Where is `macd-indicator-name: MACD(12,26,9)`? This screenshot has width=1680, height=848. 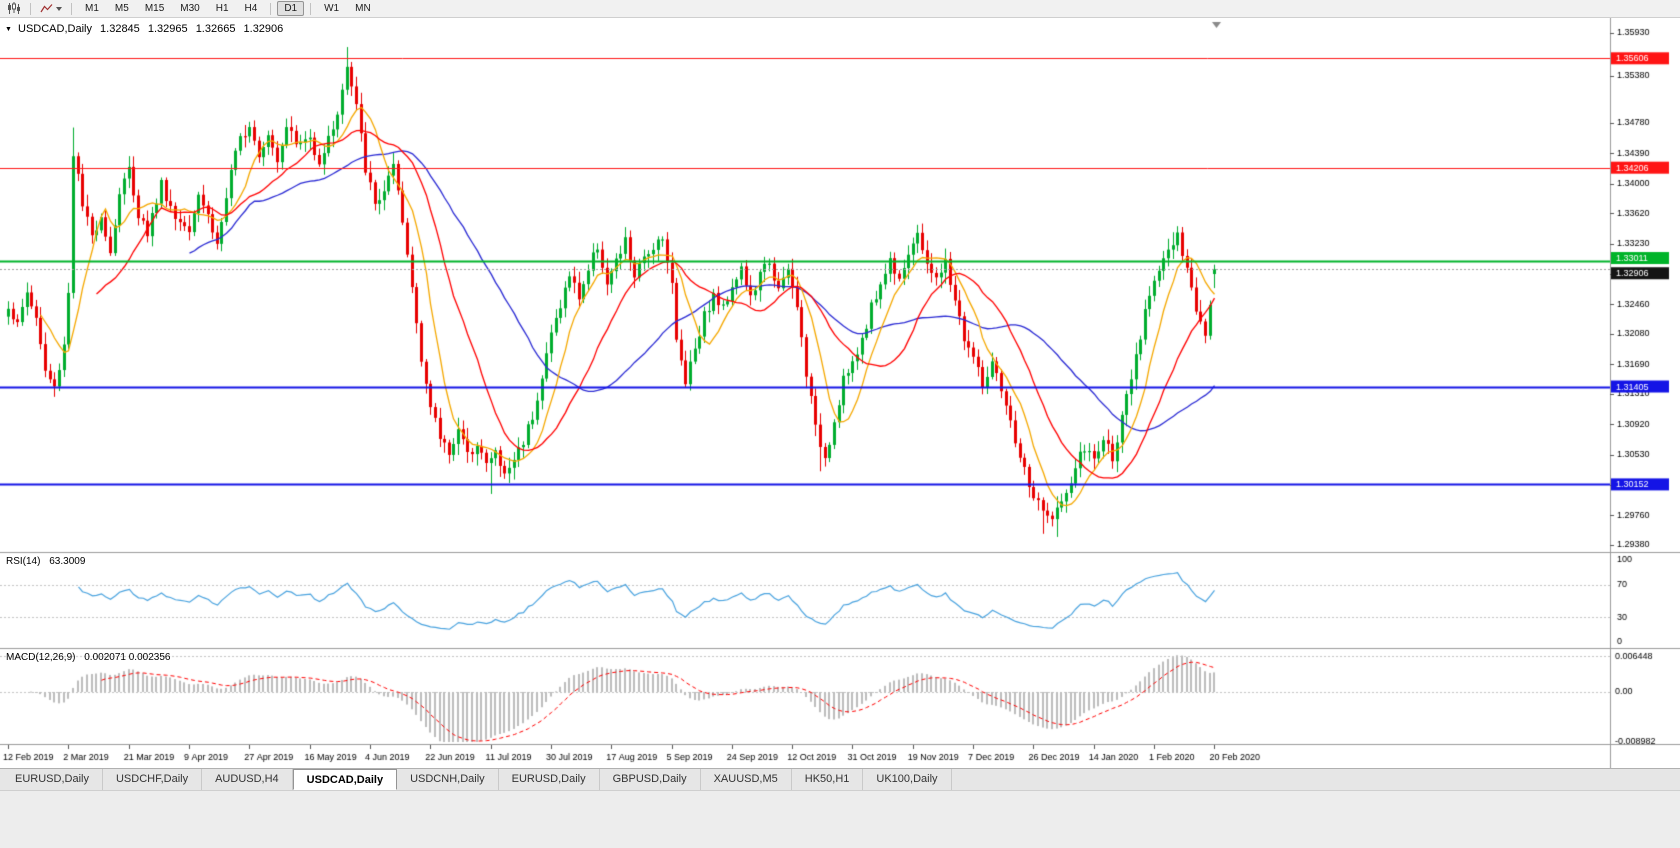
macd-indicator-name: MACD(12,26,9) is located at coordinates (41, 657).